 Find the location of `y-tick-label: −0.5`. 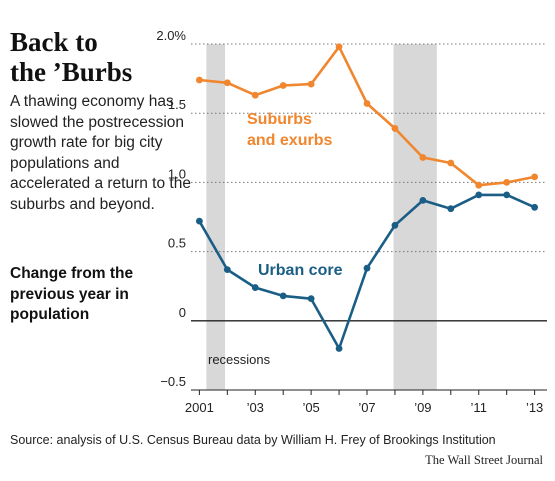

y-tick-label: −0.5 is located at coordinates (173, 381).